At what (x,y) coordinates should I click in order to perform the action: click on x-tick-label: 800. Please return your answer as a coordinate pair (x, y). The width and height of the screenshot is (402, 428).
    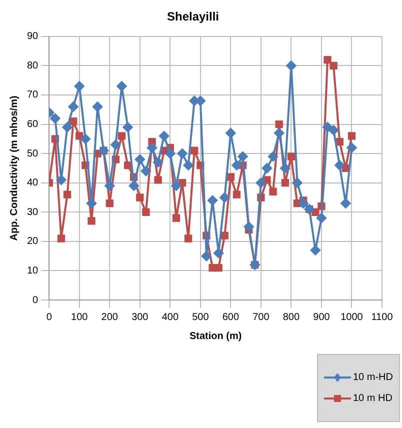
    Looking at the image, I should click on (291, 317).